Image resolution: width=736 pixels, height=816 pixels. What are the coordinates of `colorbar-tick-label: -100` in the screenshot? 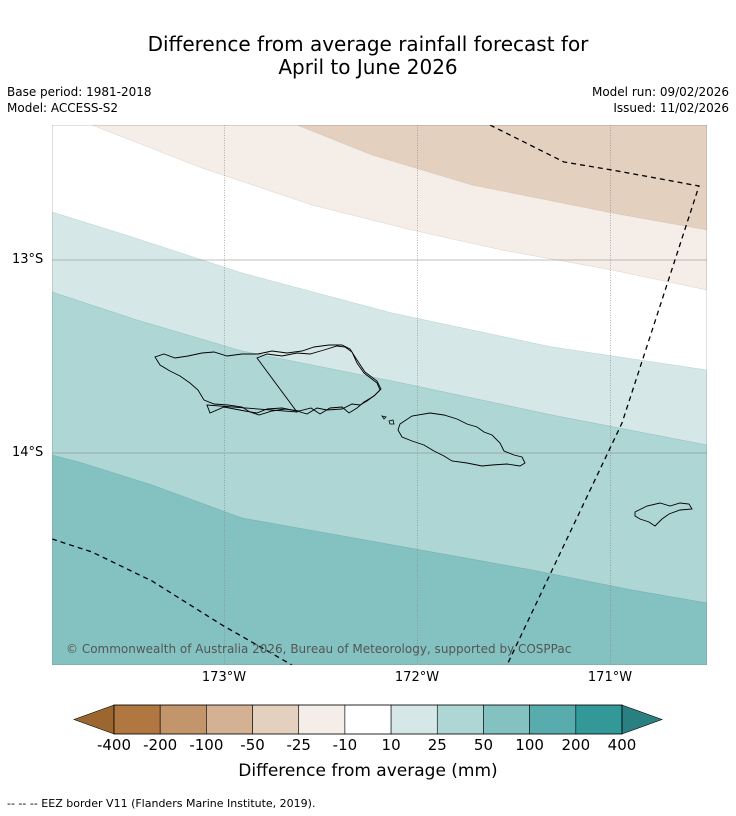 It's located at (206, 745).